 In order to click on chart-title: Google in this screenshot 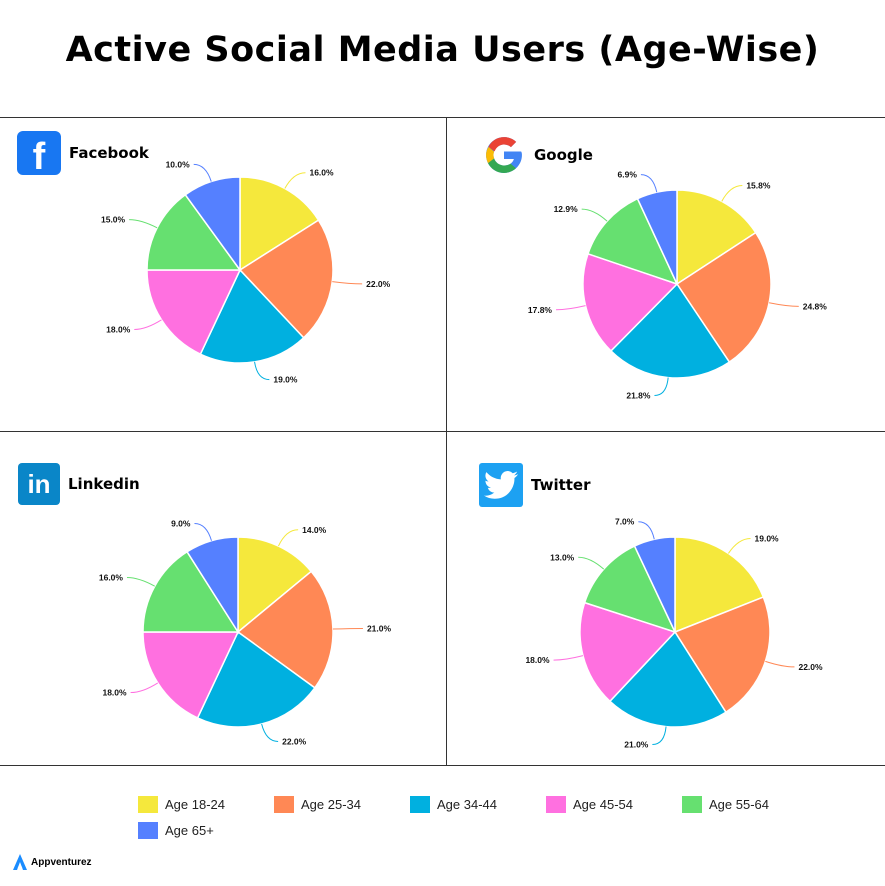, I will do `click(563, 155)`.